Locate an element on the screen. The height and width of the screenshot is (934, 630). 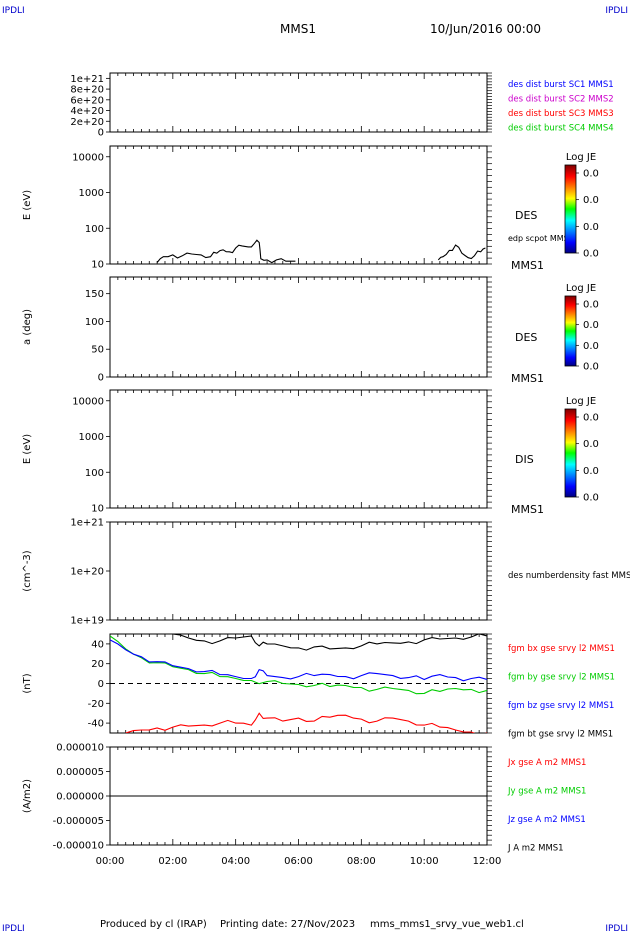
corner-label-top-left: IPDLI is located at coordinates (13, 11).